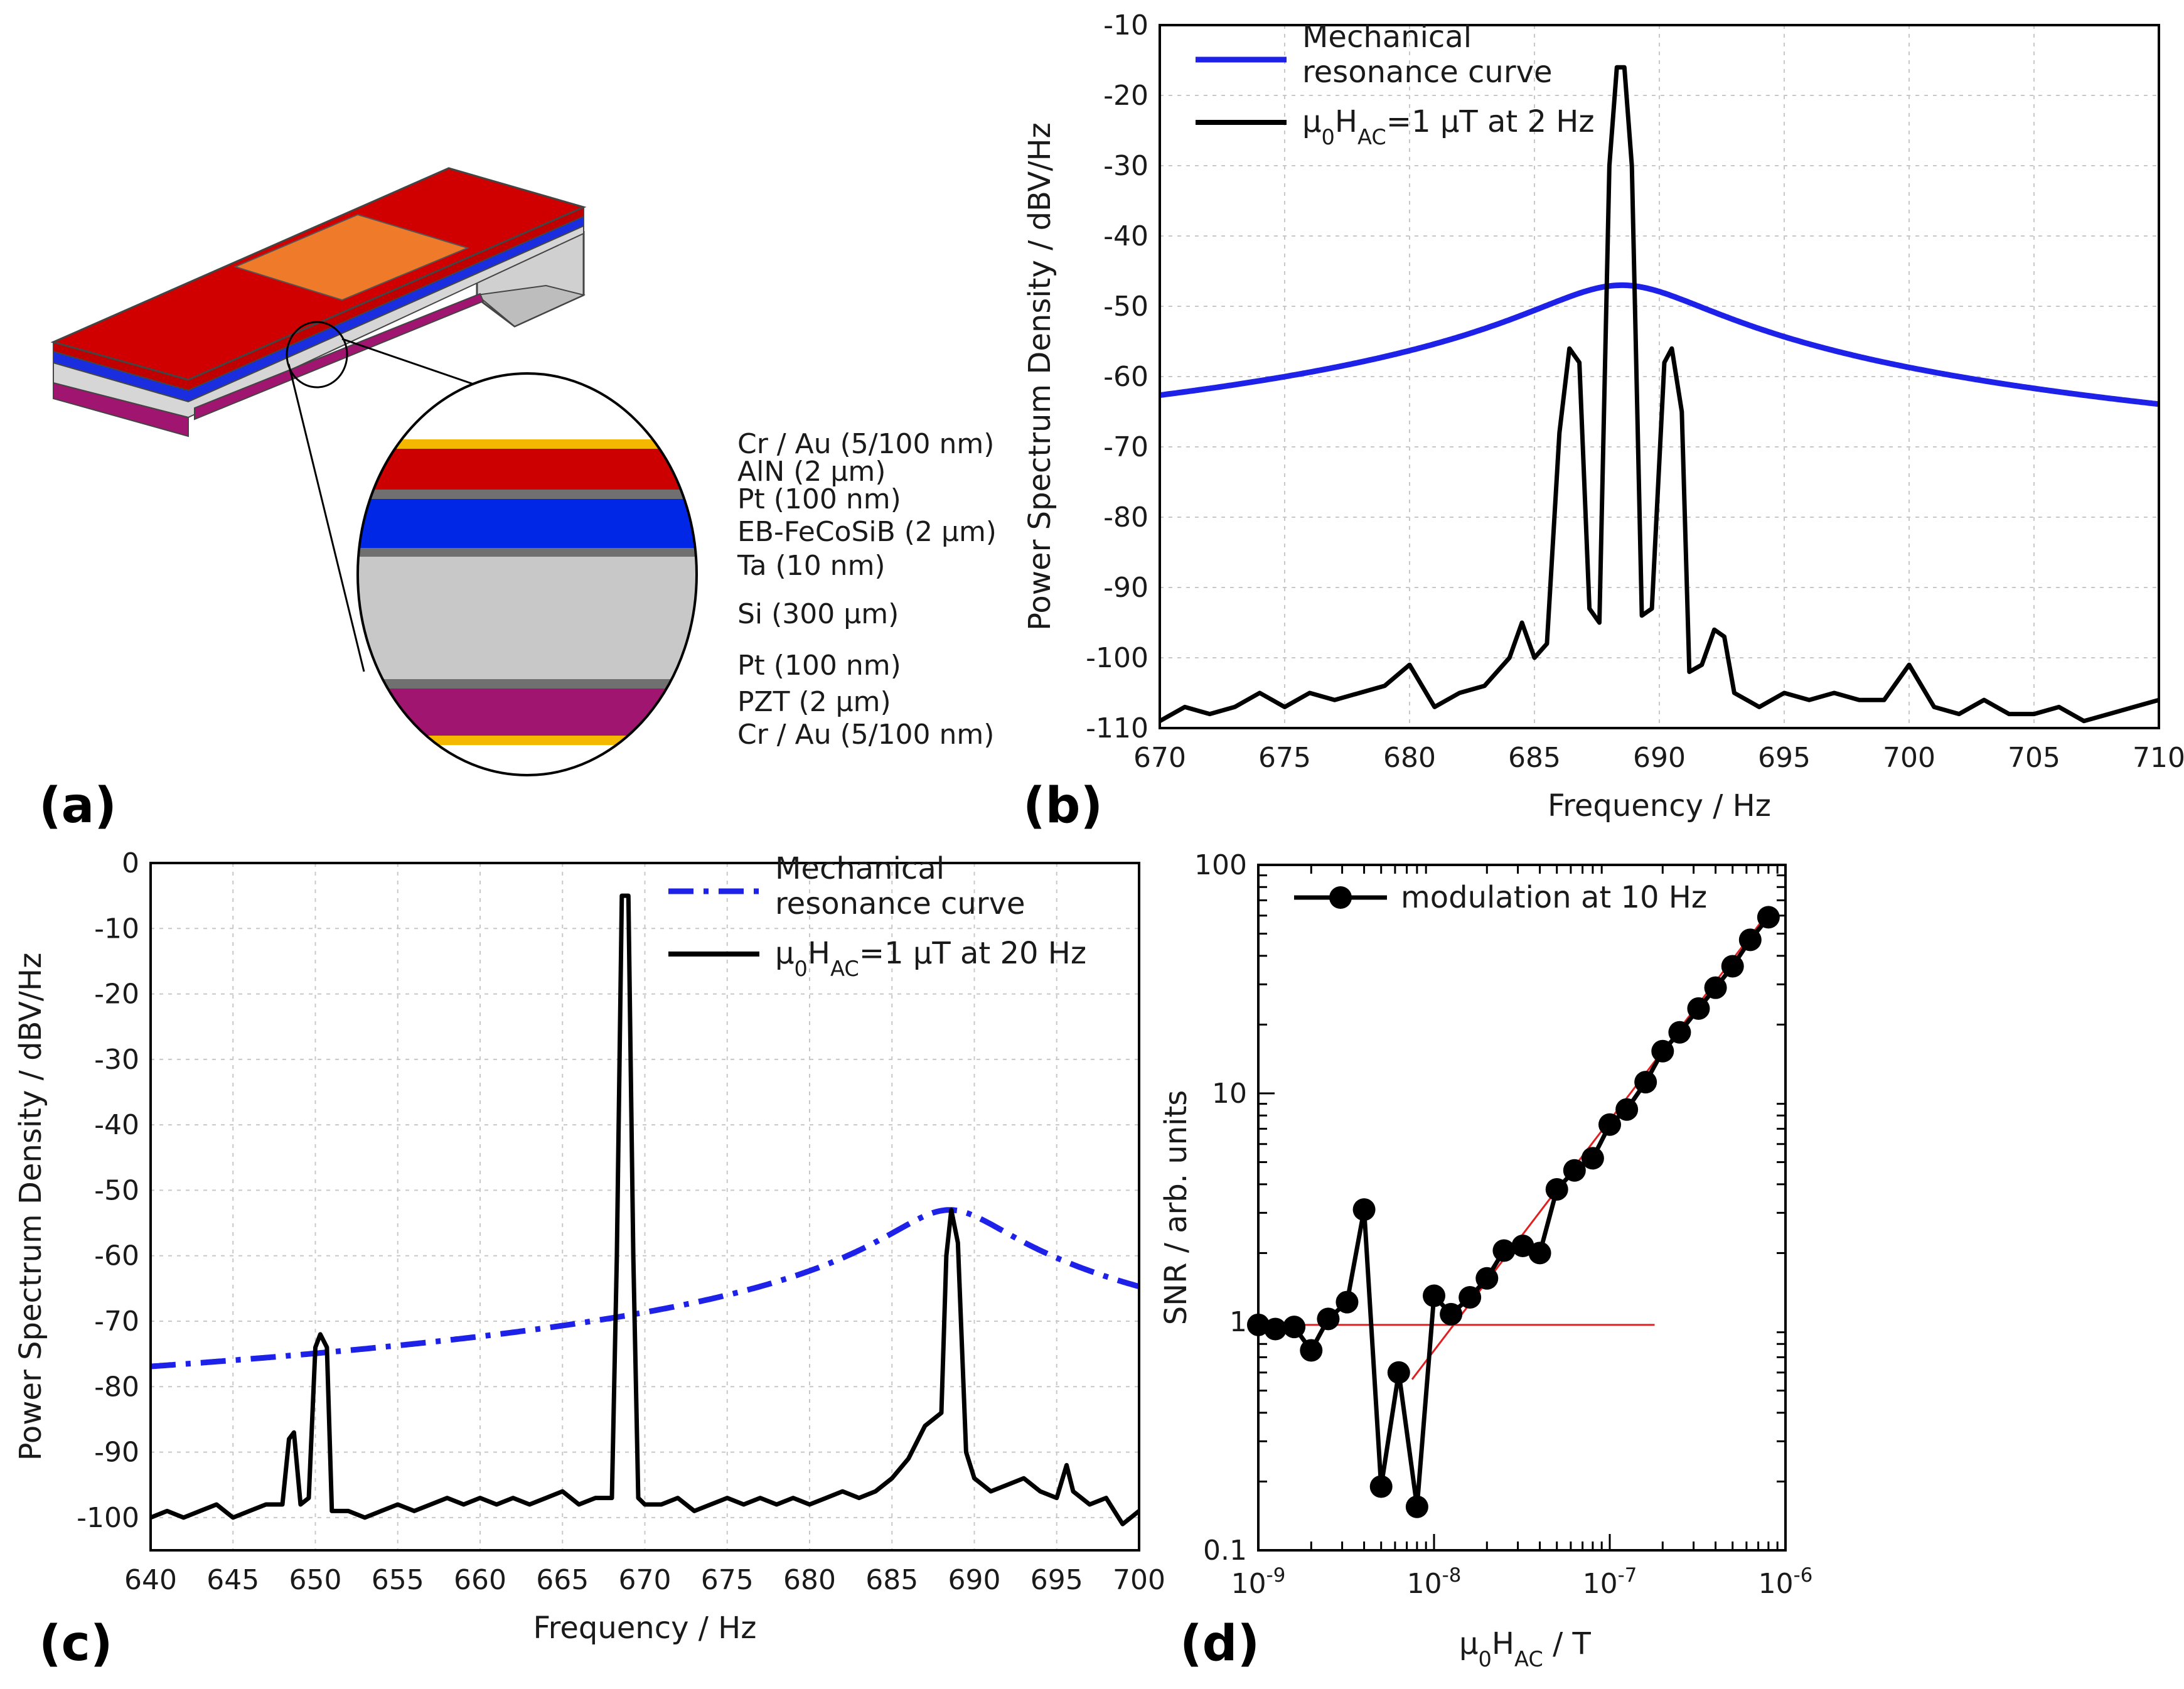  Describe the element at coordinates (121, 409) in the screenshot. I see `side-layer-pzt` at that location.